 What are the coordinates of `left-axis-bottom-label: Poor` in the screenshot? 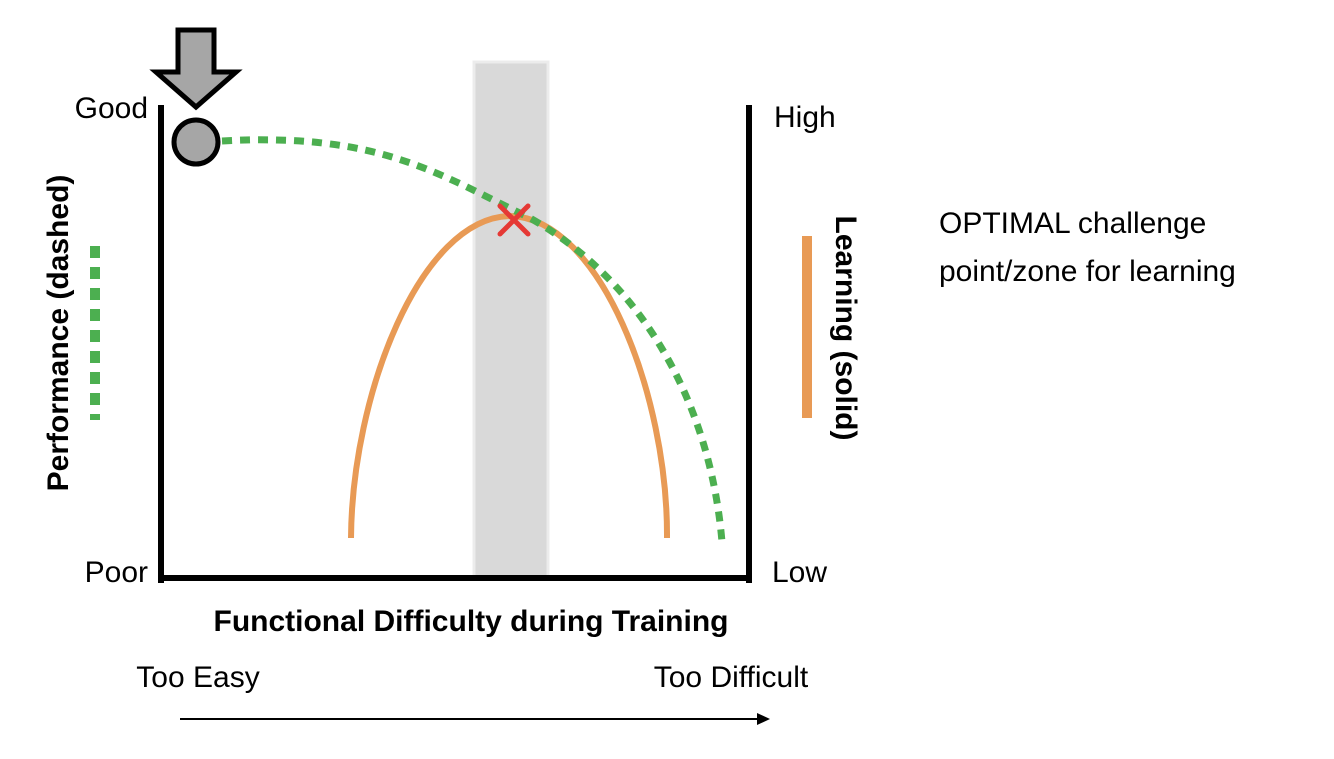 It's located at (116, 572).